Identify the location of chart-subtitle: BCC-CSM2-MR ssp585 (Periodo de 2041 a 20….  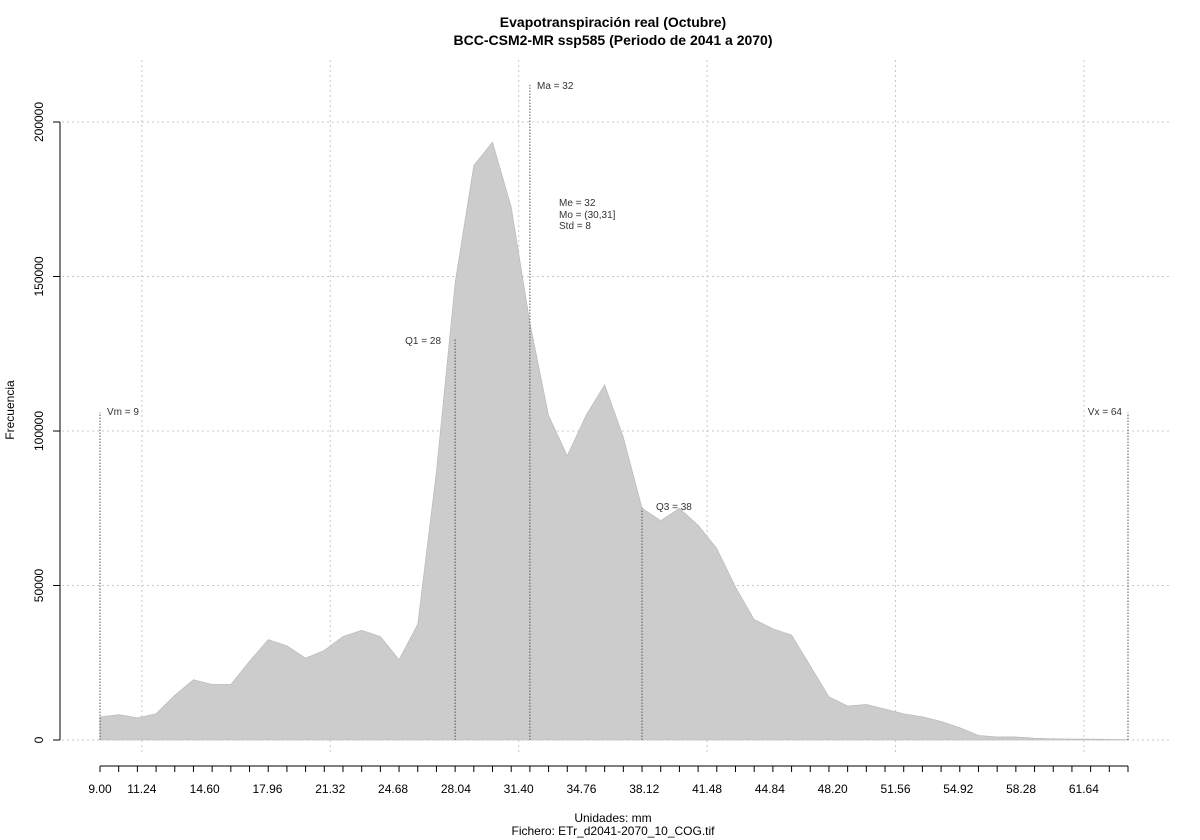
(613, 40).